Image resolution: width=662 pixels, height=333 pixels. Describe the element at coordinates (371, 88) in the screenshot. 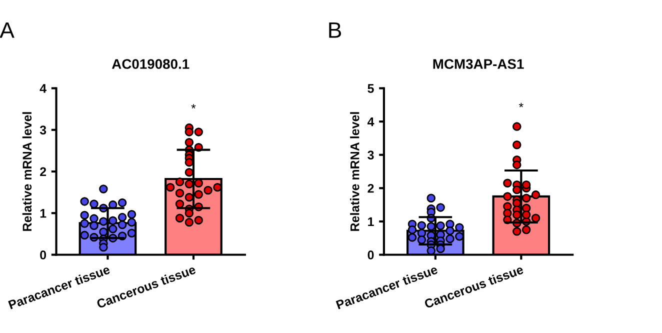

I see `y-tick-label: 5` at that location.